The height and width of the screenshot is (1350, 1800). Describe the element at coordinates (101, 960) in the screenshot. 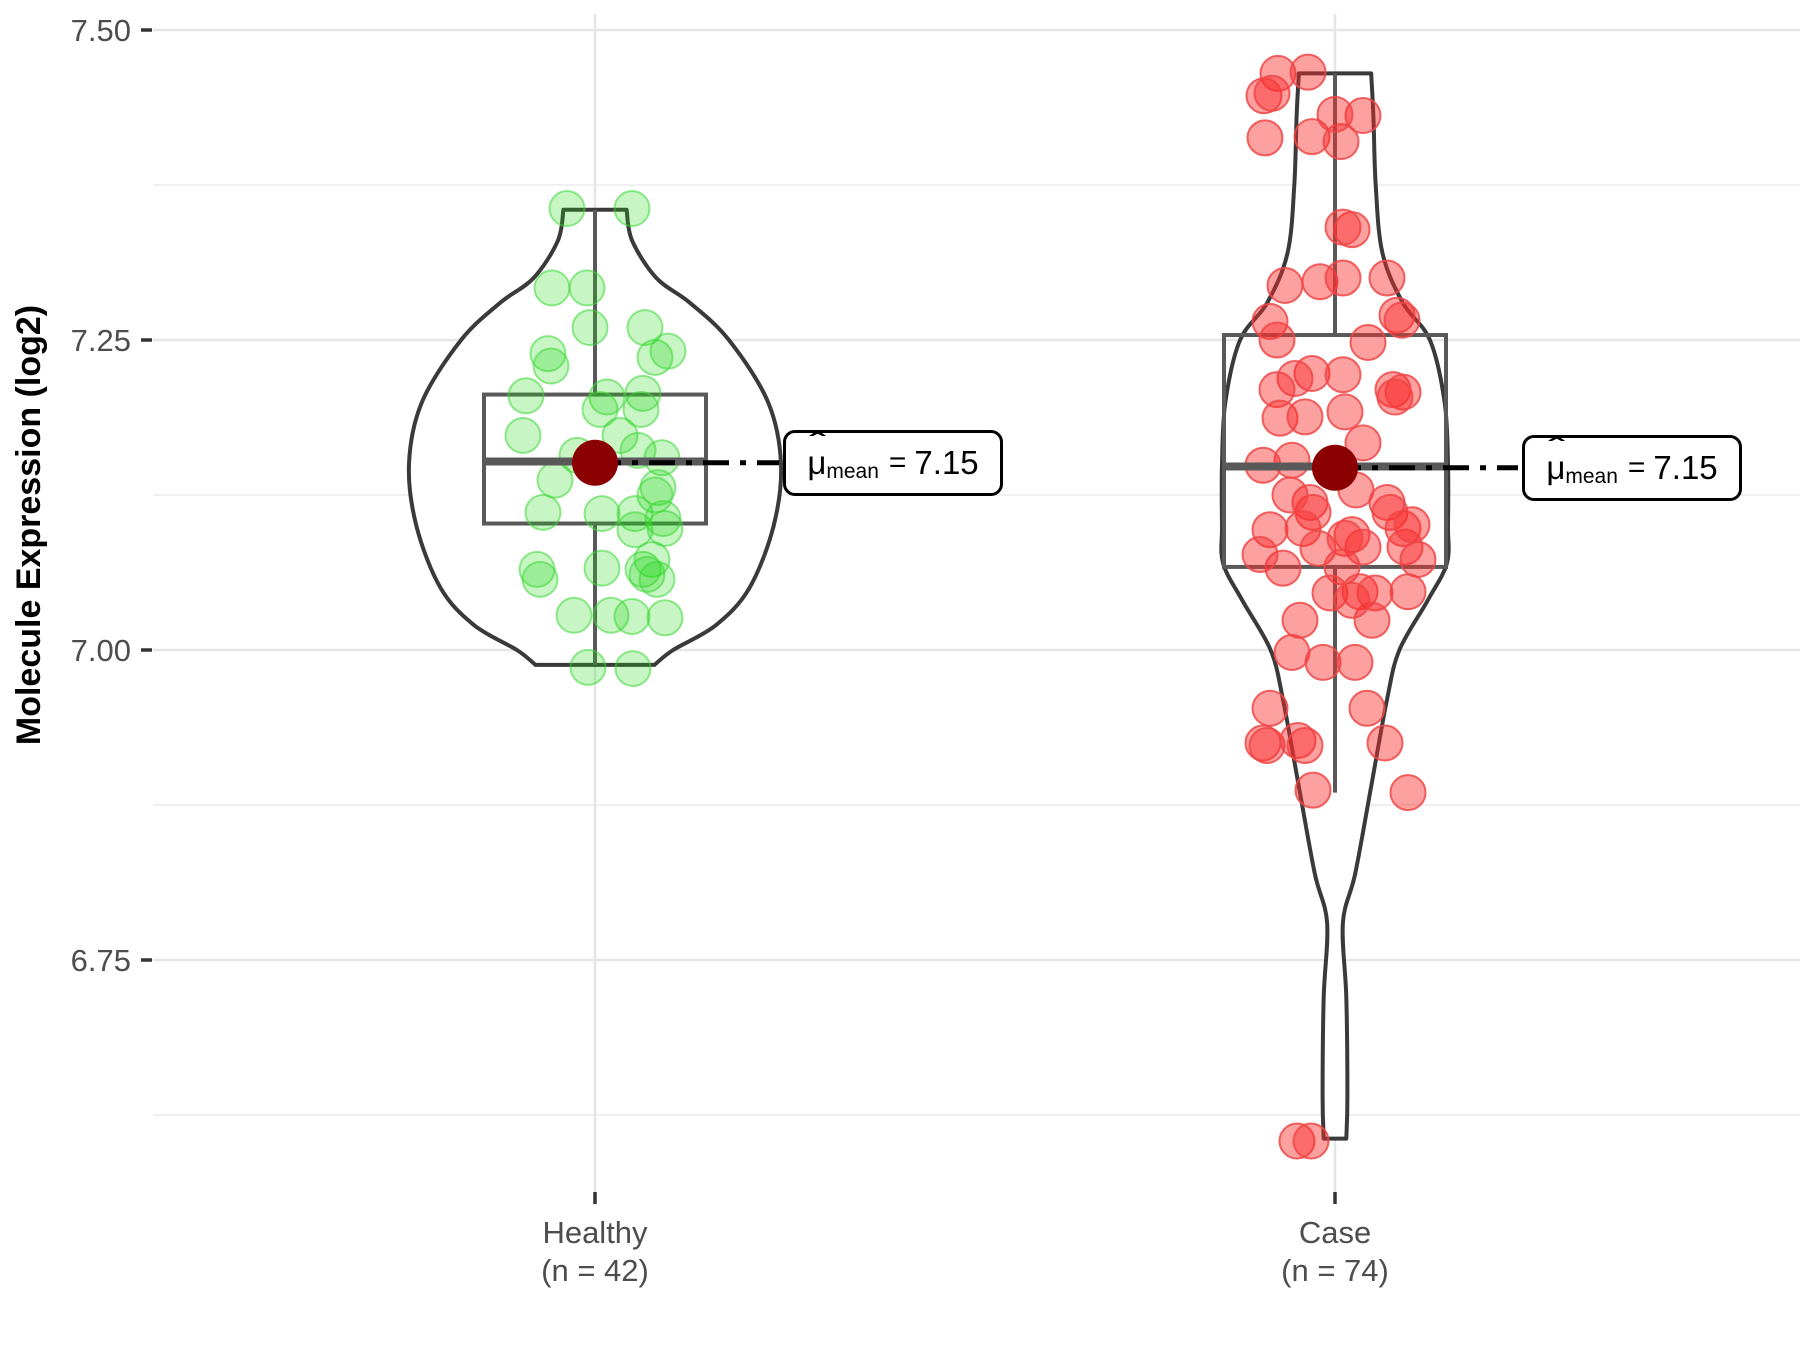

I see `y-tick-label: 6.75` at that location.